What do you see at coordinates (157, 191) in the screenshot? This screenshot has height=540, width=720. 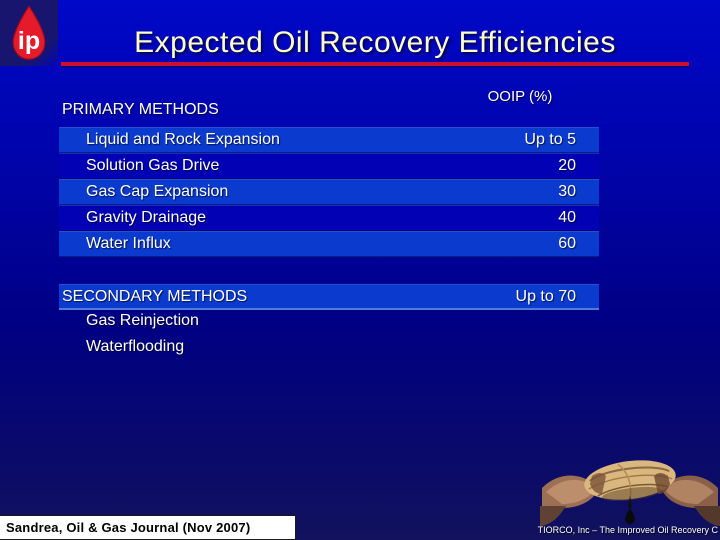 I see `row-label: Gas Cap Expansion` at bounding box center [157, 191].